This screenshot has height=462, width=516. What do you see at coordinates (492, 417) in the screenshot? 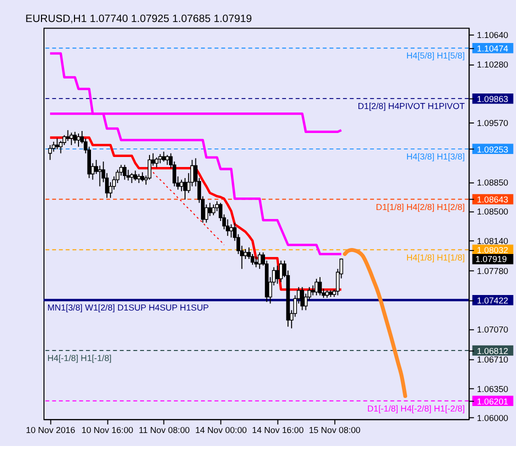
I see `y-tick-label: 1.06000` at bounding box center [492, 417].